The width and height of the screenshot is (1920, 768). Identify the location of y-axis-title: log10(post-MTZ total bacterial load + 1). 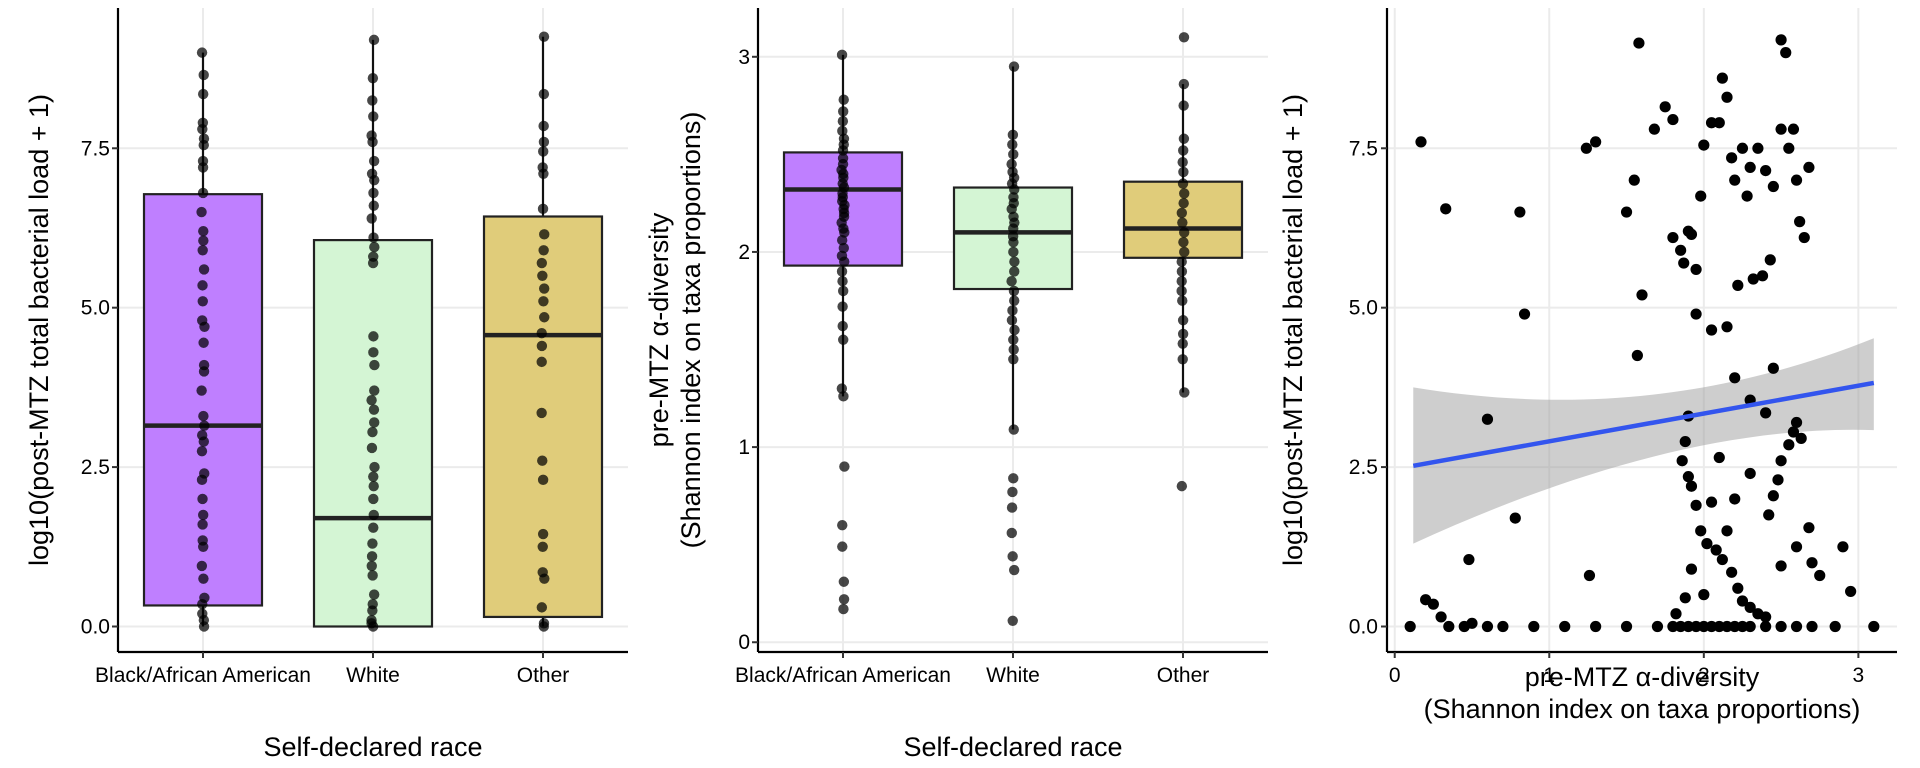
(39, 330).